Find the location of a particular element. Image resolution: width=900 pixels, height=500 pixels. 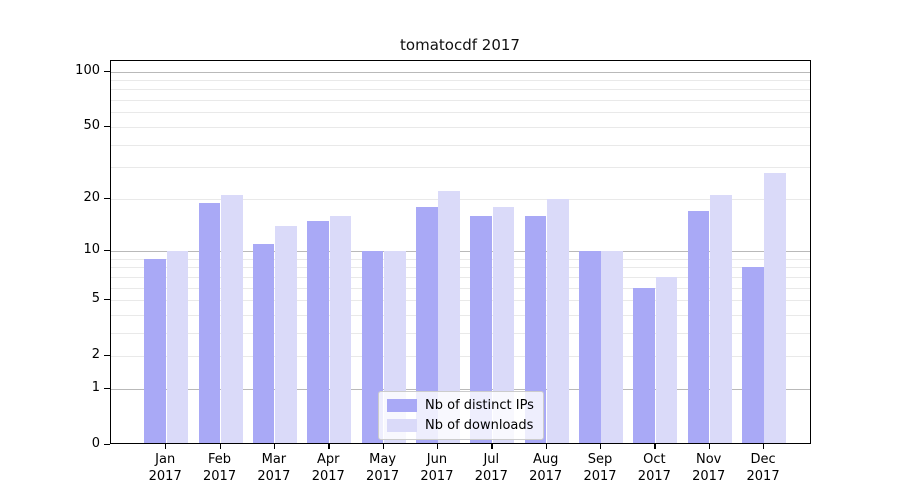

x-tick-label: Dec 2017 is located at coordinates (763, 468).